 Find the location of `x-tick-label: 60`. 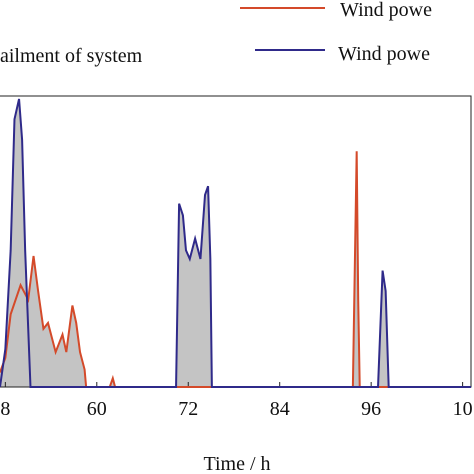

x-tick-label: 60 is located at coordinates (97, 409).